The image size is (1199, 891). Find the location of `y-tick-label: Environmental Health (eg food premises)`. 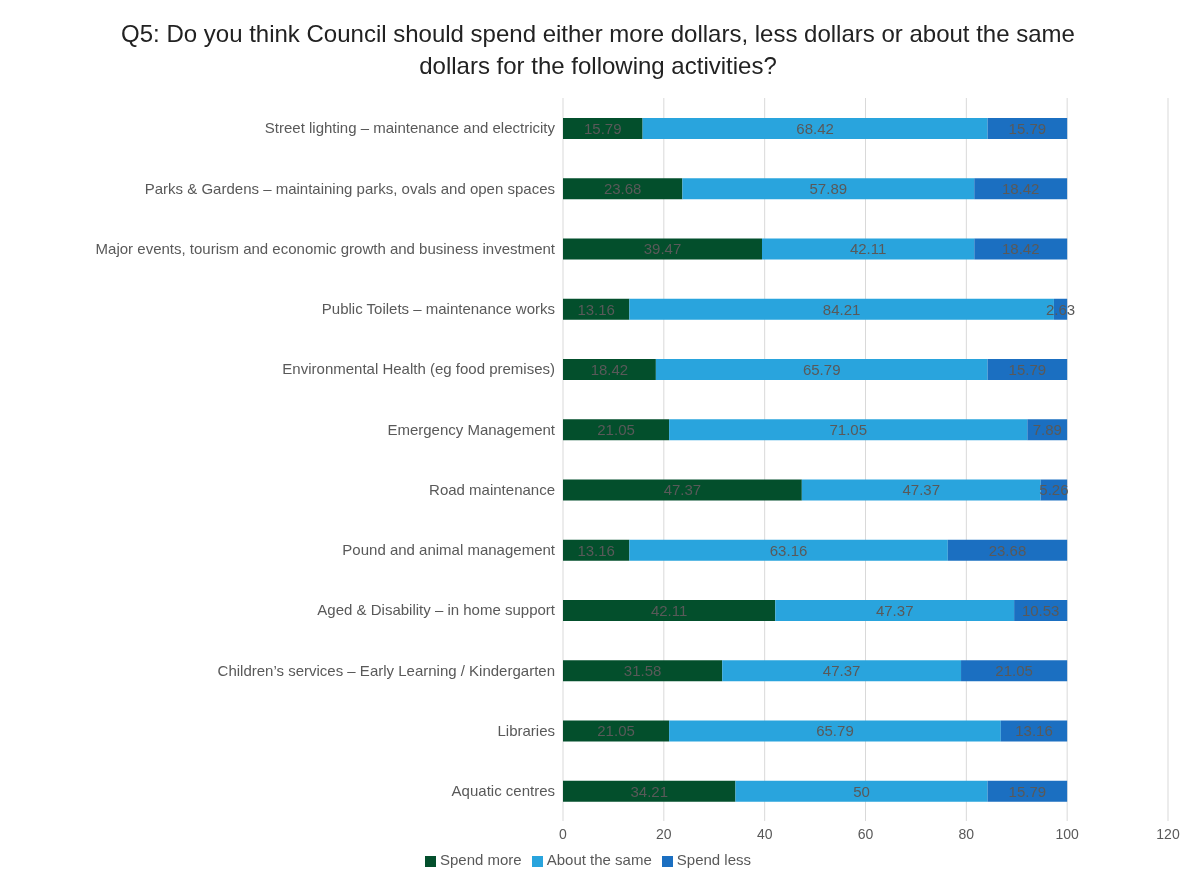

y-tick-label: Environmental Health (eg food premises) is located at coordinates (418, 369).